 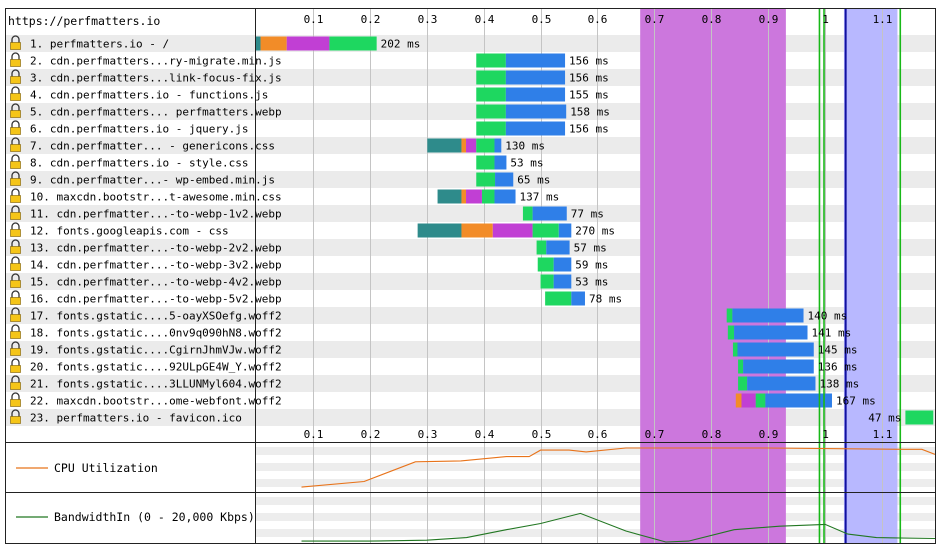 I want to click on bar-segment-connect, so click(x=464, y=196).